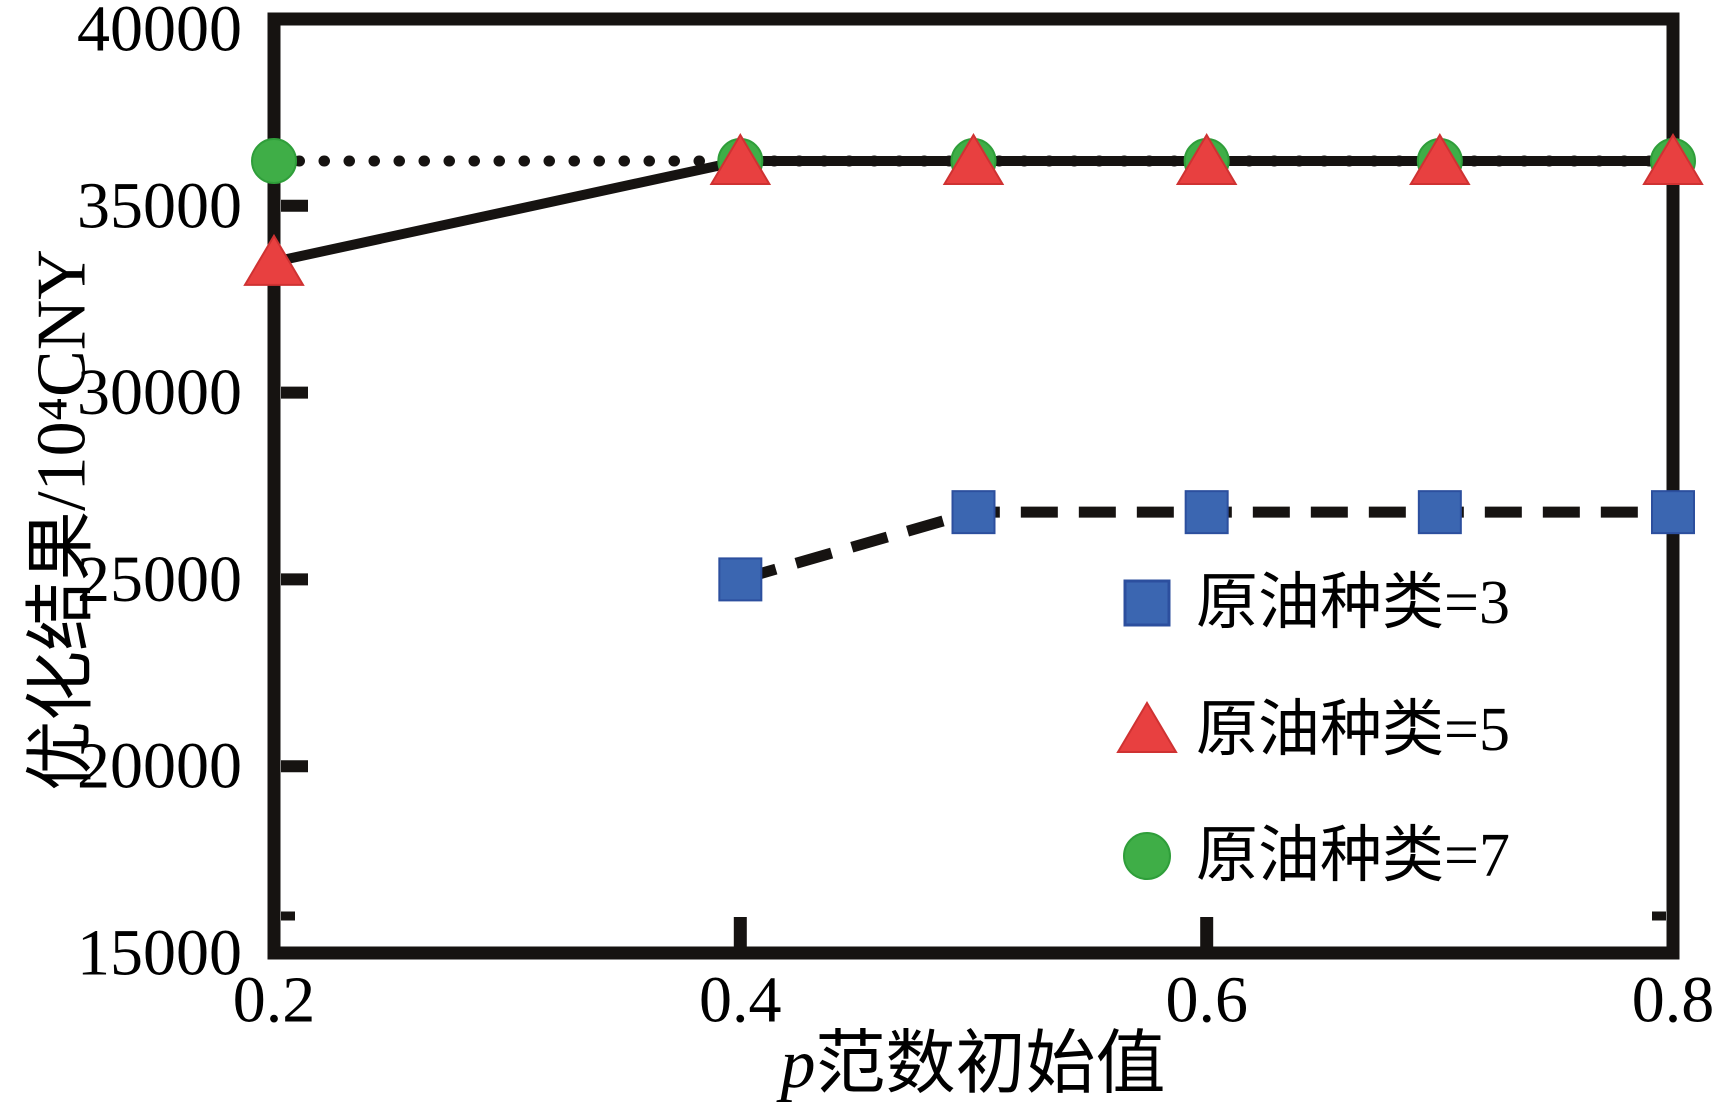 The image size is (1716, 1111). Describe the element at coordinates (274, 1000) in the screenshot. I see `x-tick-label-0.2: 0.2` at that location.